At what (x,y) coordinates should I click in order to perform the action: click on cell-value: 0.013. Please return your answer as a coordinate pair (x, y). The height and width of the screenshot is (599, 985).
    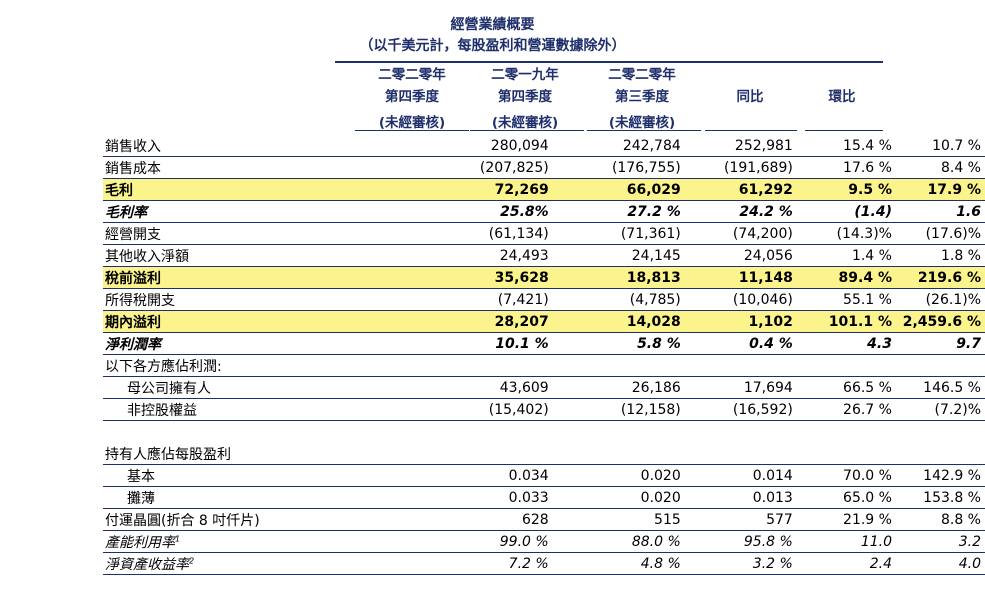
    Looking at the image, I should click on (740, 497).